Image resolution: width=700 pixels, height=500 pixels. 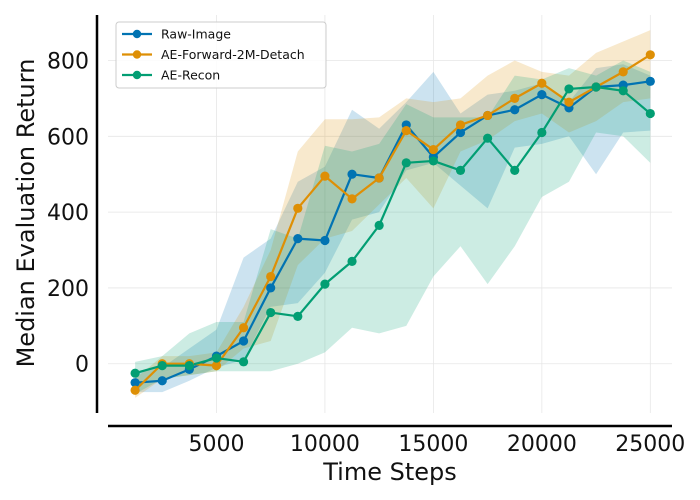 I want to click on ae-forward-2m-detach-legend-marker, so click(x=137, y=54).